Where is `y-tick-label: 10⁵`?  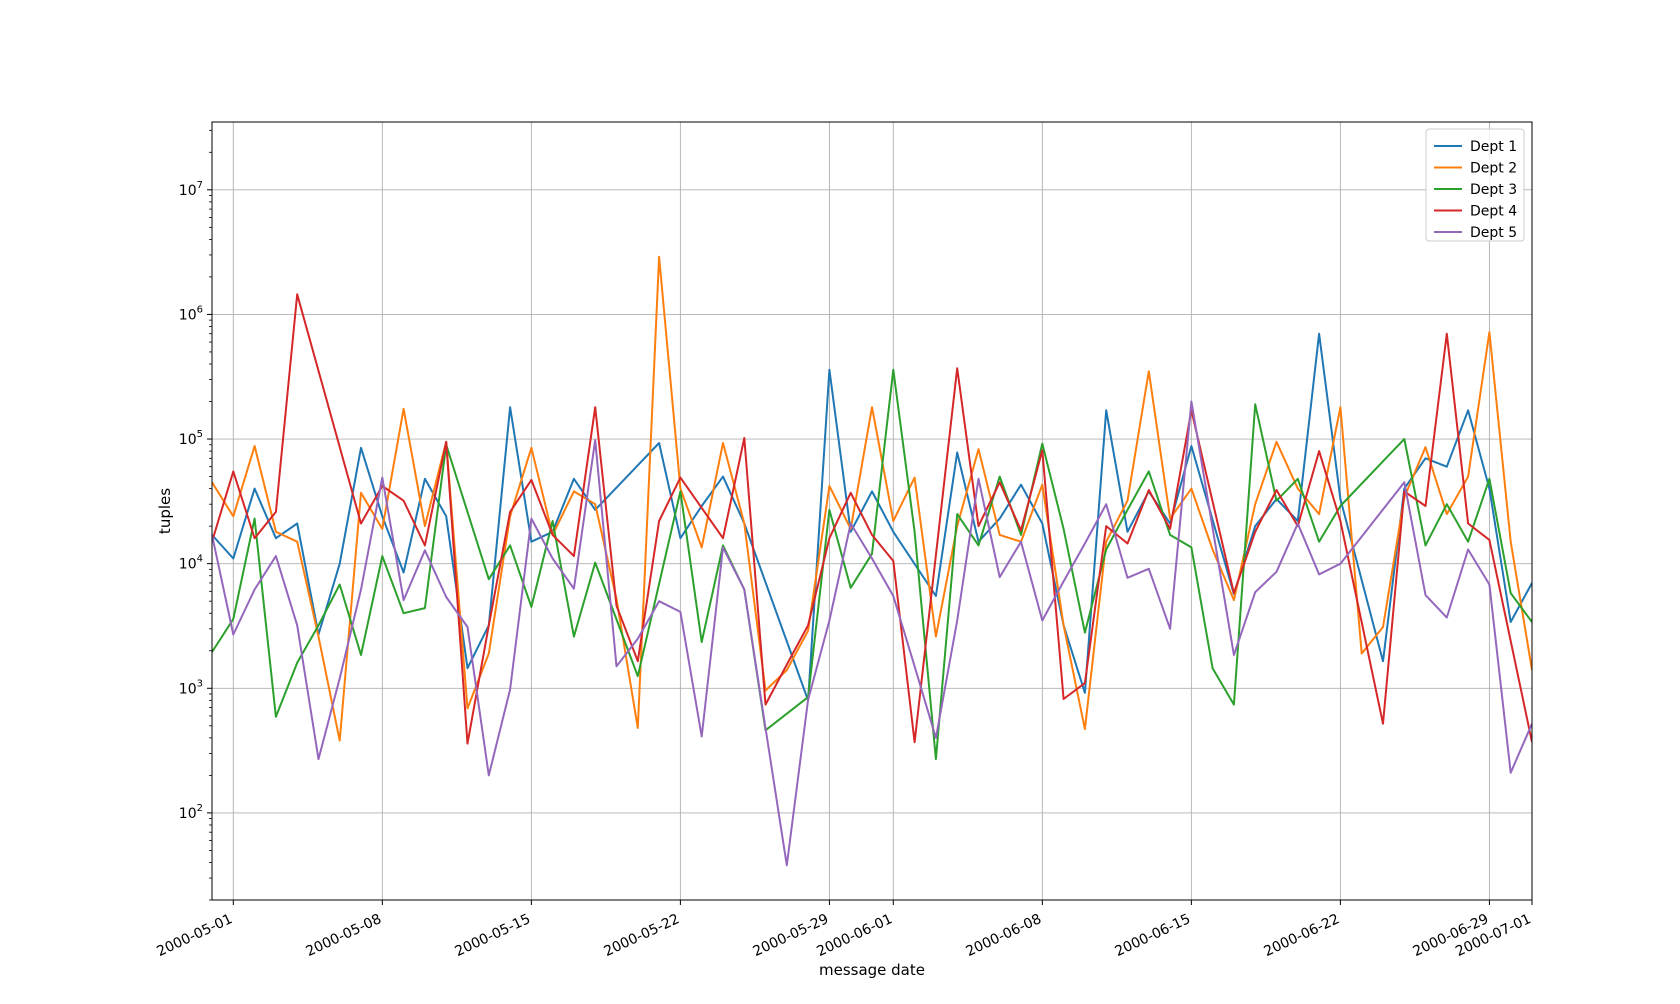 y-tick-label: 10⁵ is located at coordinates (191, 438).